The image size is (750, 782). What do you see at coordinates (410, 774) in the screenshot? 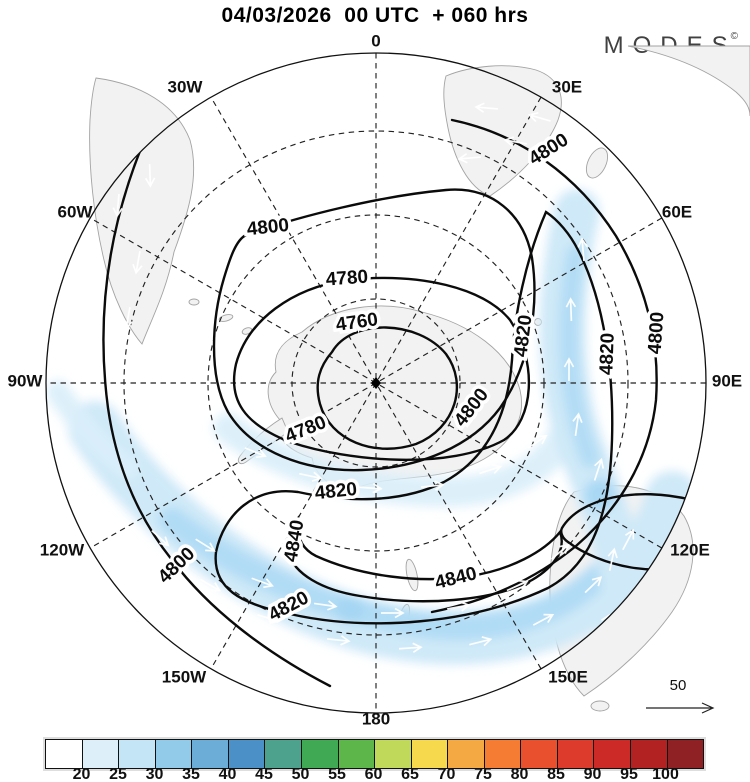
I see `colorbar-tick-label: 65` at bounding box center [410, 774].